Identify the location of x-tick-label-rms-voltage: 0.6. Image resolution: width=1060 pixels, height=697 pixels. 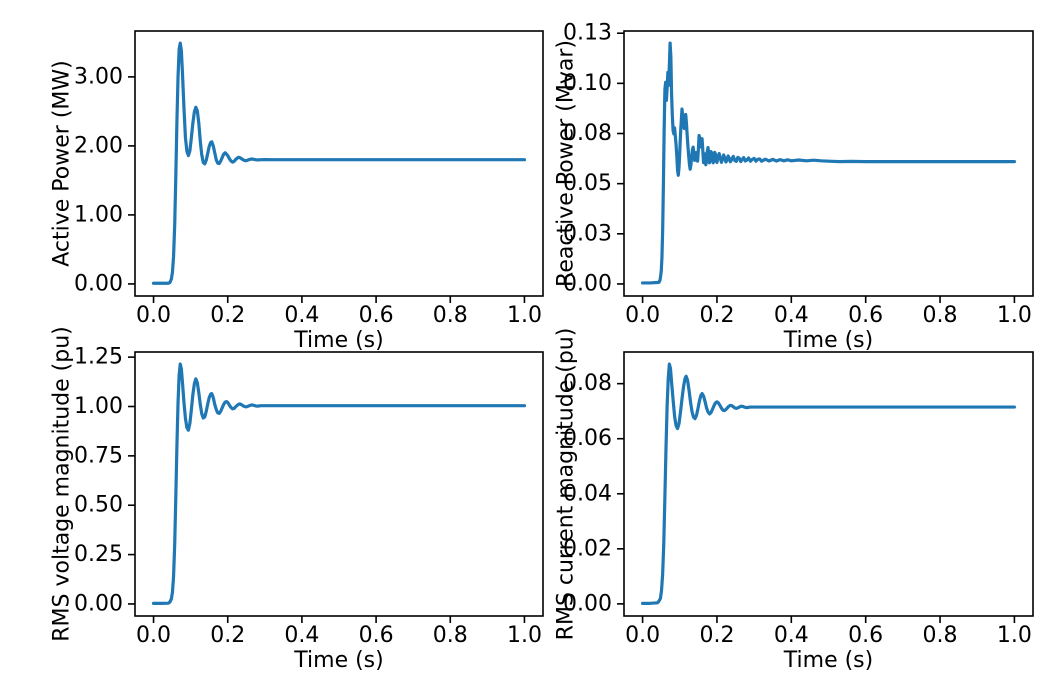
(376, 635).